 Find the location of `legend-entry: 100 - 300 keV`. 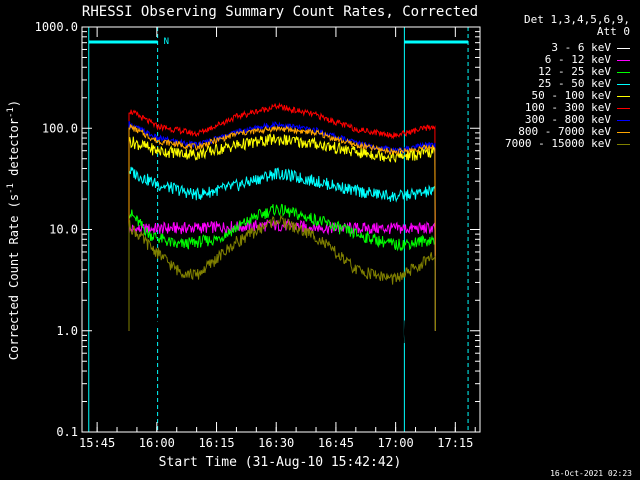

legend-entry: 100 - 300 keV is located at coordinates (577, 108).